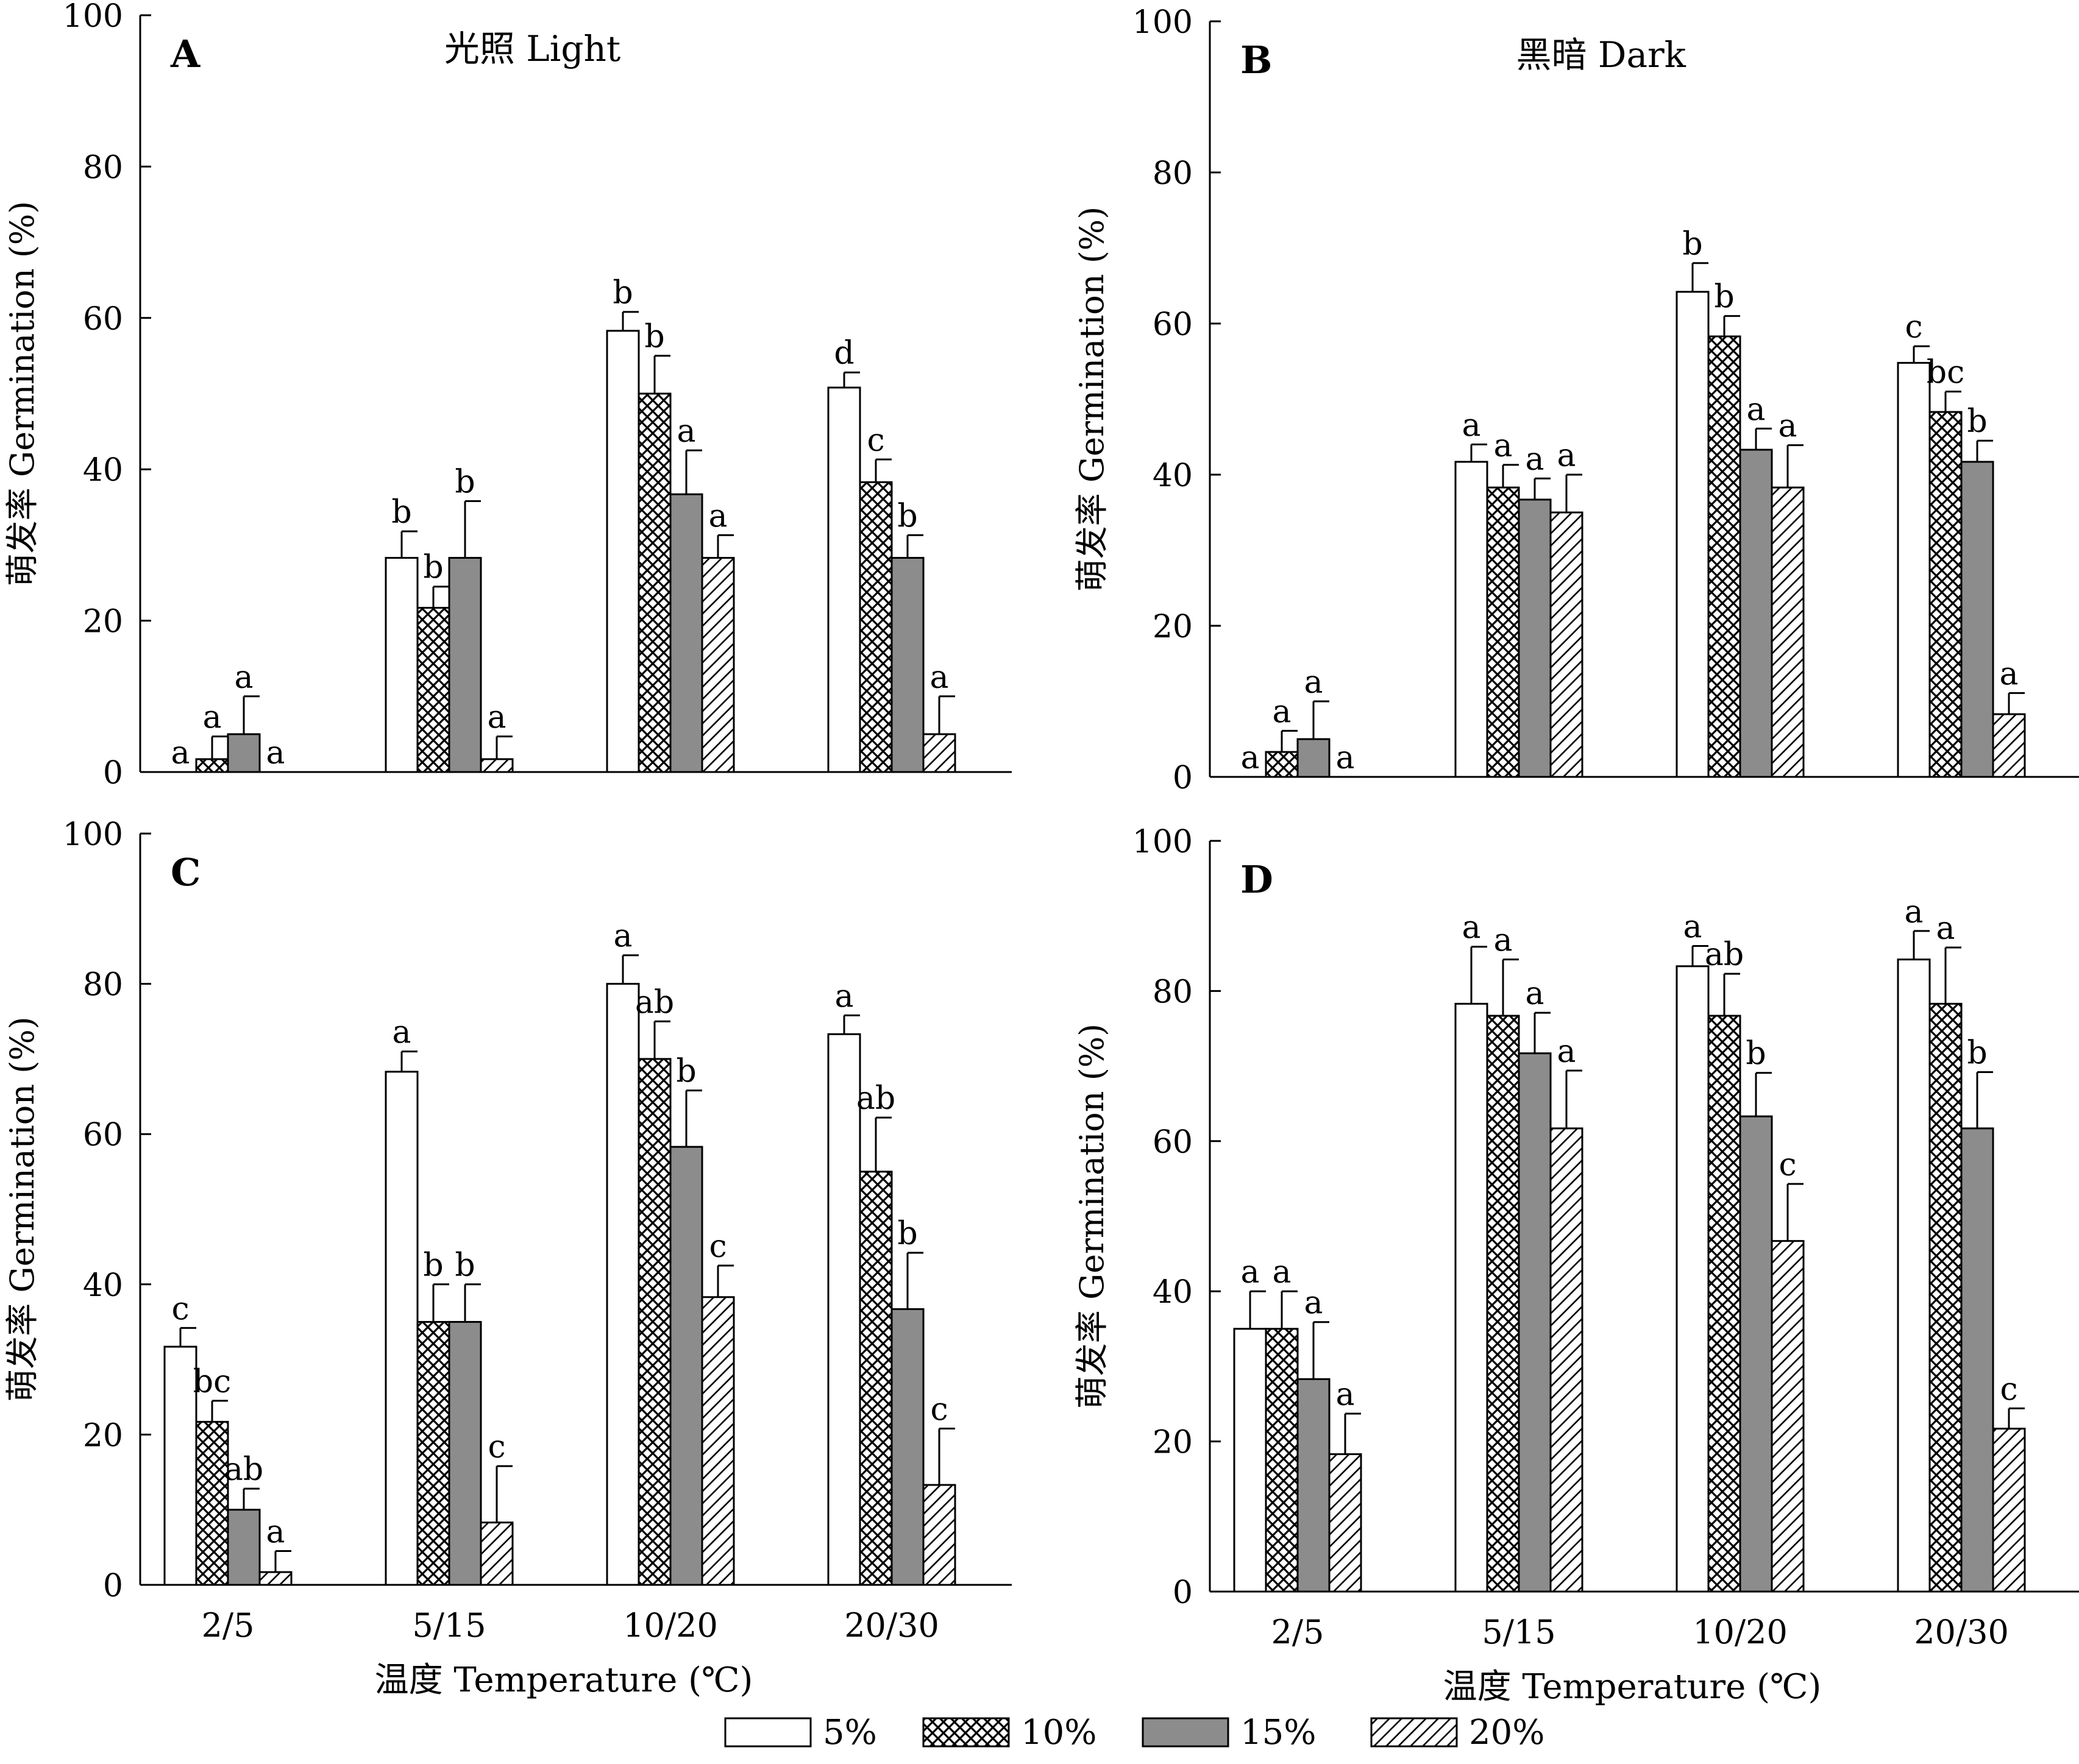  What do you see at coordinates (1507, 1732) in the screenshot?
I see `legend-label-20pct: 20%` at bounding box center [1507, 1732].